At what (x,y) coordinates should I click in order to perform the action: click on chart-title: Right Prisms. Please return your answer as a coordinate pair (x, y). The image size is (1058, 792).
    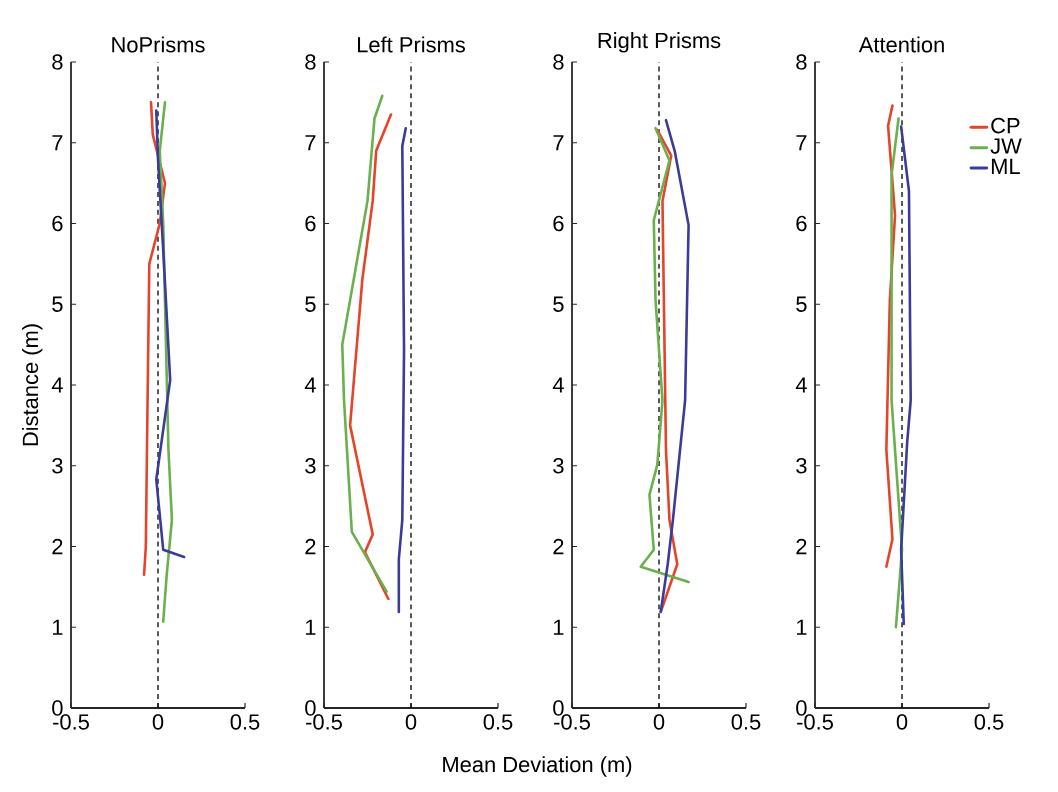
    Looking at the image, I should click on (659, 42).